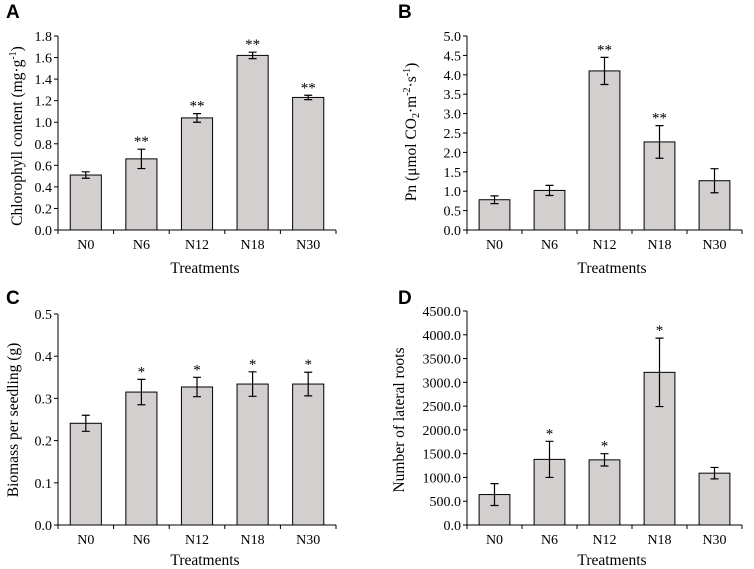 Image resolution: width=754 pixels, height=569 pixels. Describe the element at coordinates (659, 245) in the screenshot. I see `panel-b-xtick-label: N18` at that location.